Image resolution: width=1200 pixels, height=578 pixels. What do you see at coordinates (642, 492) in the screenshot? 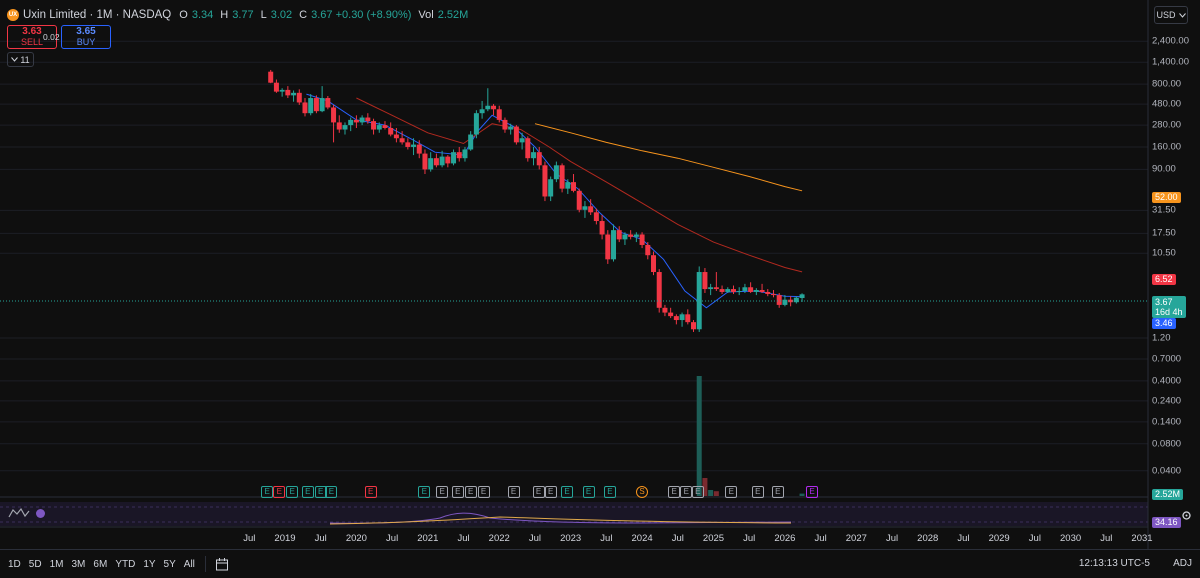
I see `split-marker: S` at bounding box center [642, 492].